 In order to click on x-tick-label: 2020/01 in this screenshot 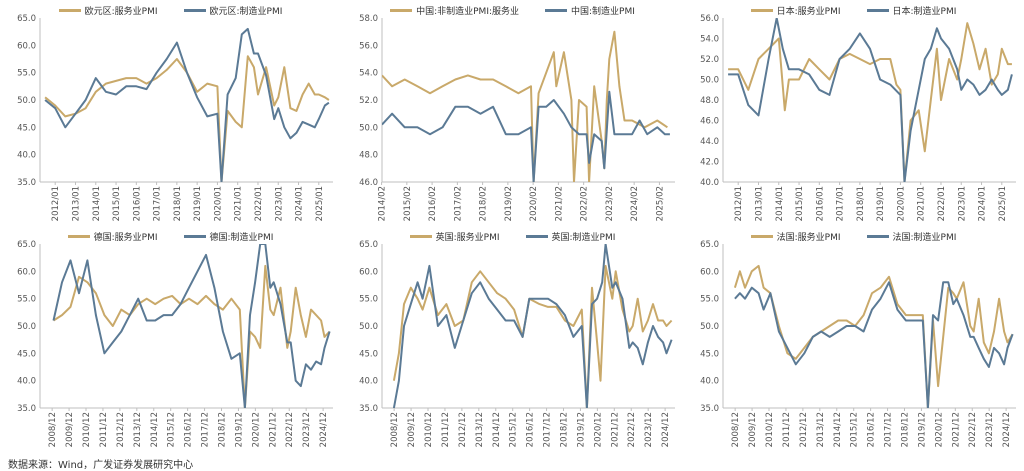, I will do `click(218, 203)`.